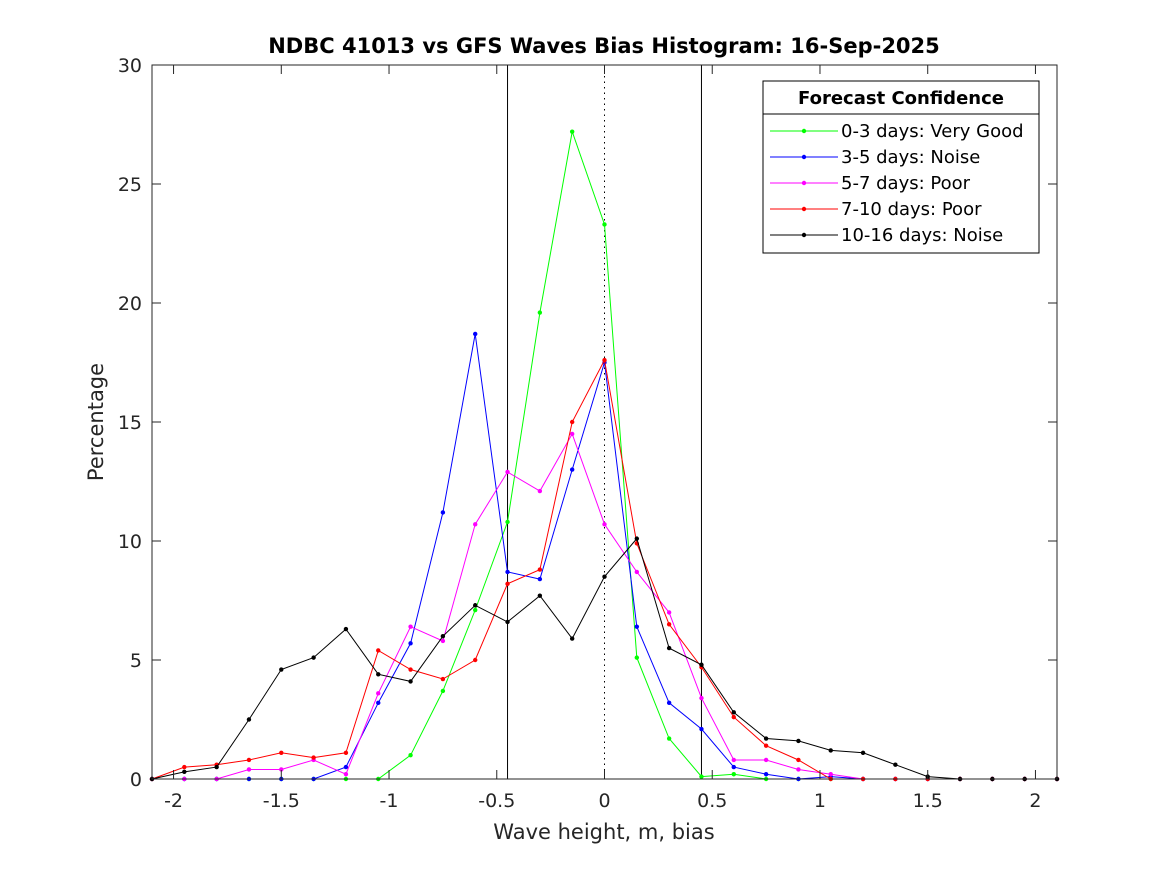 Image resolution: width=1167 pixels, height=875 pixels. I want to click on x-tick-label: 1, so click(820, 801).